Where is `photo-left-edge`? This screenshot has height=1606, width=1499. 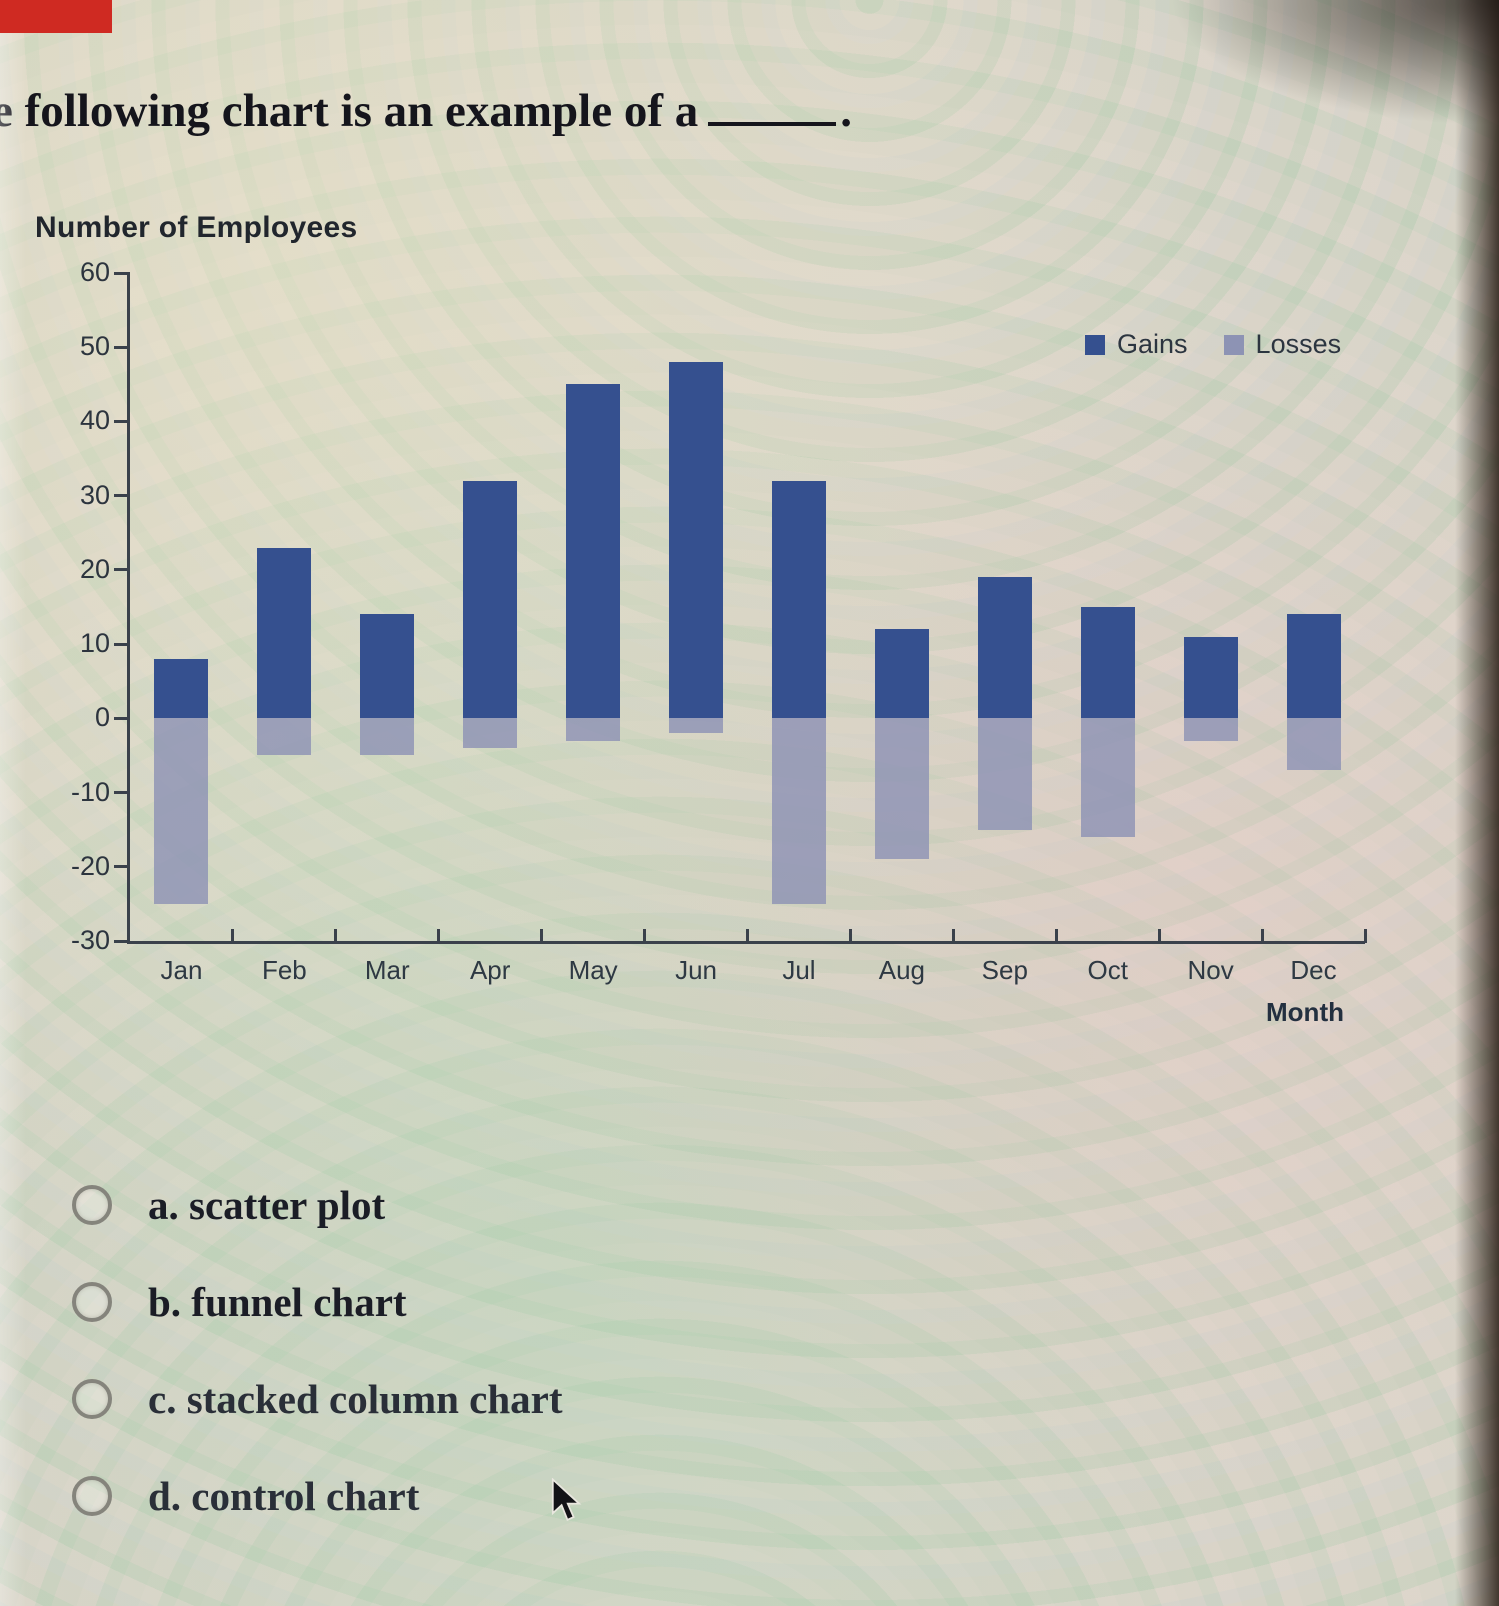
photo-left-edge is located at coordinates (13, 803).